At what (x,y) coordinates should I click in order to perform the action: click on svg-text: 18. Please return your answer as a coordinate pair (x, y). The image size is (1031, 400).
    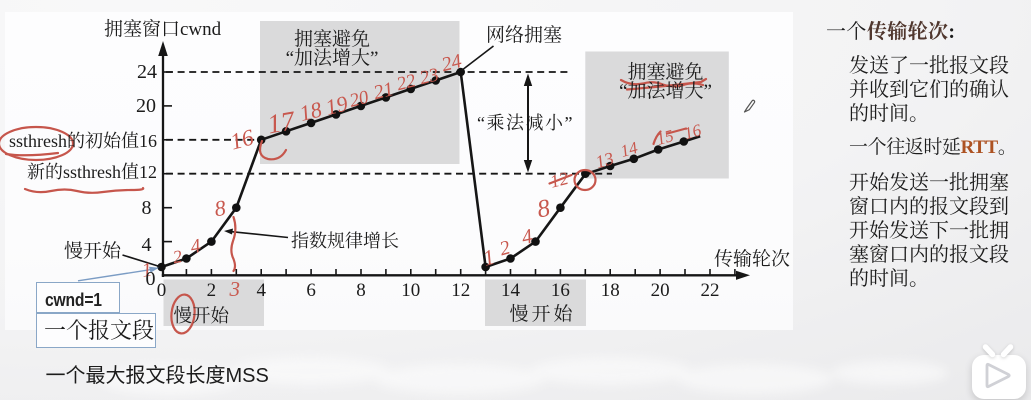
    Looking at the image, I should click on (310, 111).